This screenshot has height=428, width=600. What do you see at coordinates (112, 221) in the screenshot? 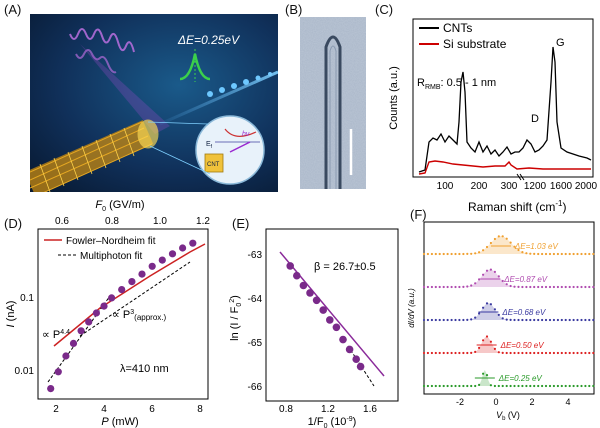
I see `top-tick-label: 0.8` at bounding box center [112, 221].